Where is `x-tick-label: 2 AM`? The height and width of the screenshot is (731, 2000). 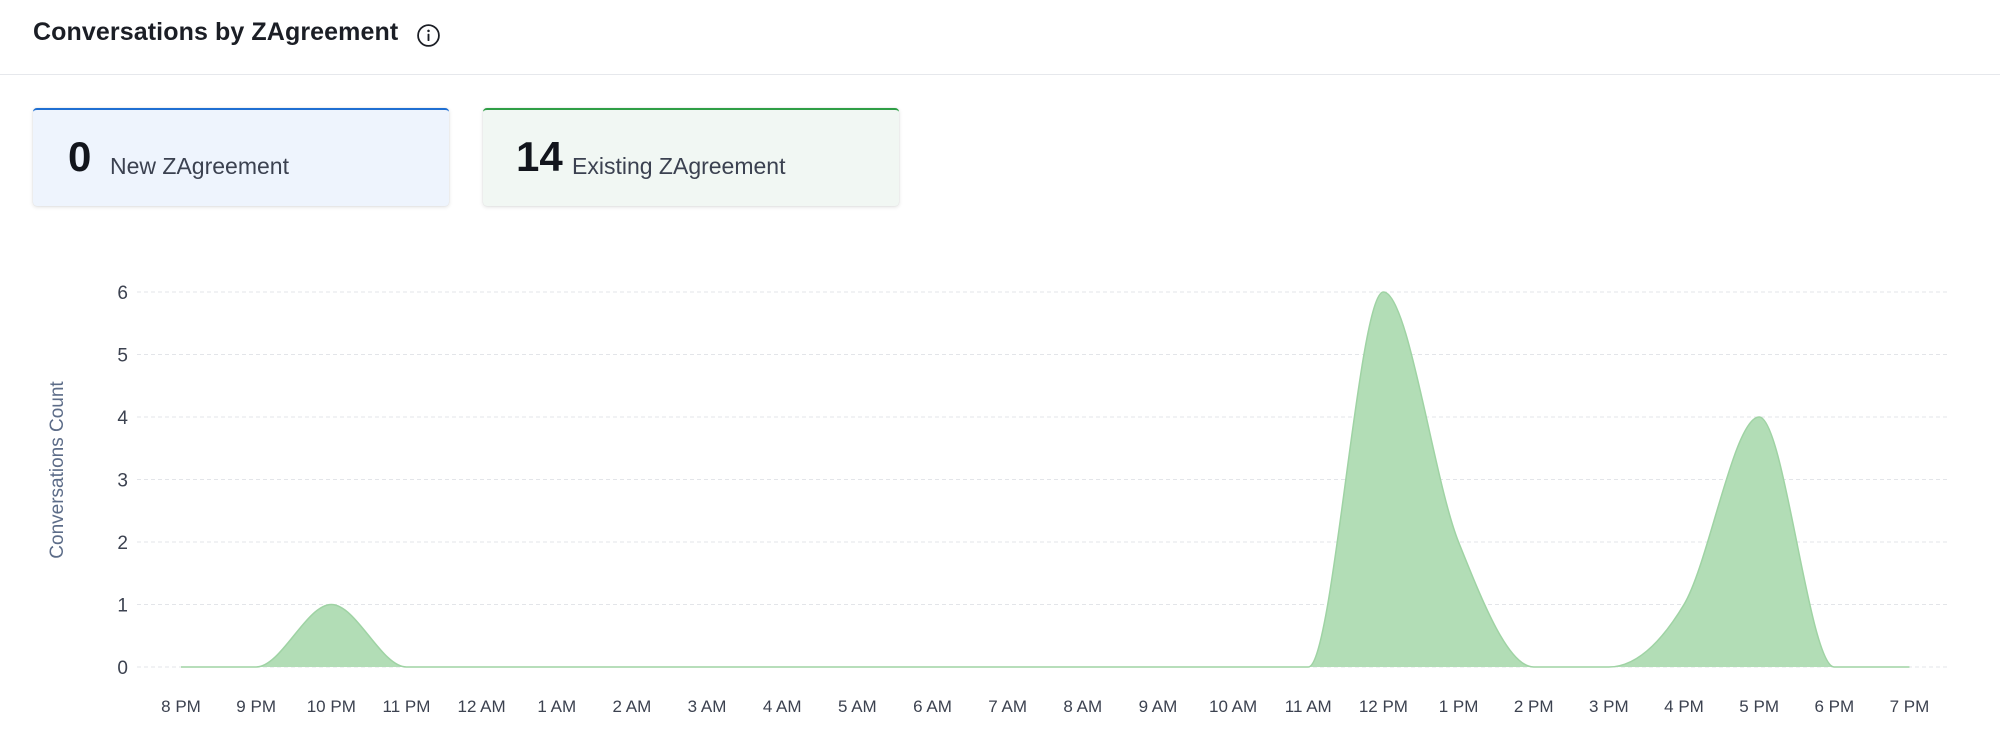 x-tick-label: 2 AM is located at coordinates (632, 706).